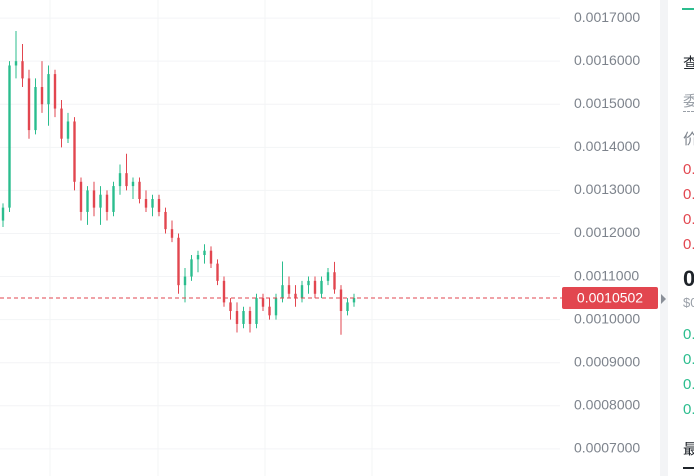 The height and width of the screenshot is (476, 694). Describe the element at coordinates (607, 60) in the screenshot. I see `y-tick-label: 0.0016000` at that location.